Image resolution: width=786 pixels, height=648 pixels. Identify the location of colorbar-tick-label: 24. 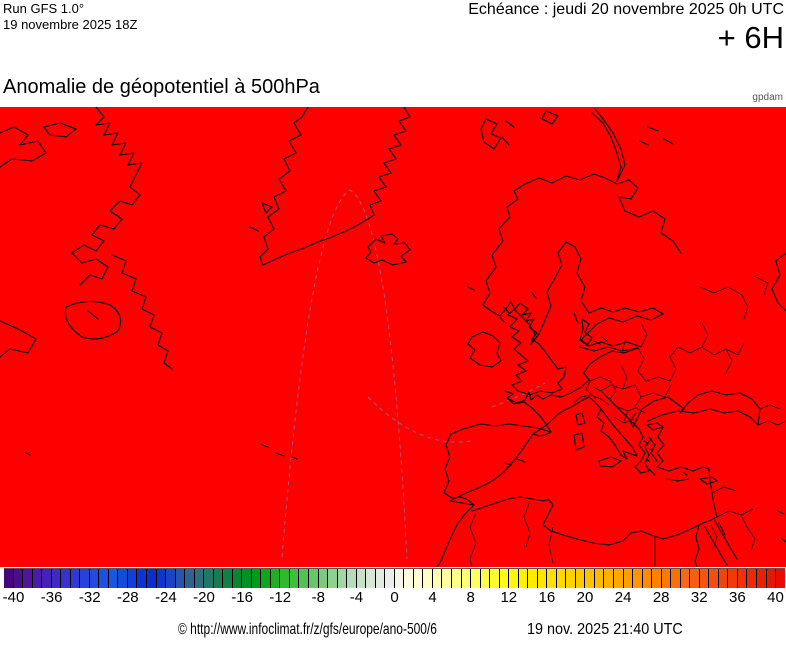
(623, 597).